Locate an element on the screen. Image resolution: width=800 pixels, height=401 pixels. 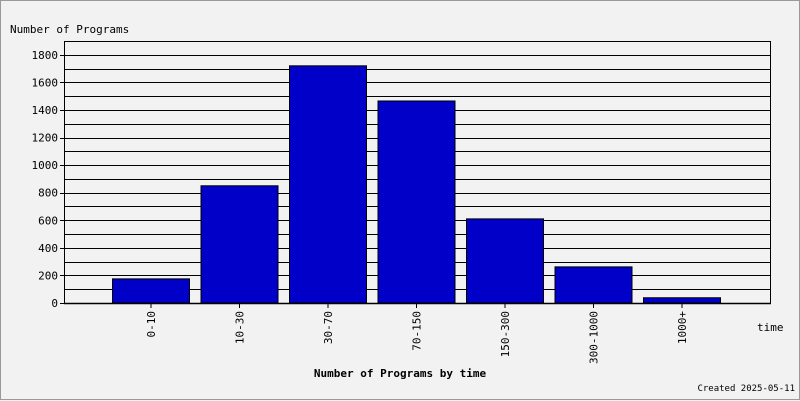
y-tick-label: 400 is located at coordinates (48, 248).